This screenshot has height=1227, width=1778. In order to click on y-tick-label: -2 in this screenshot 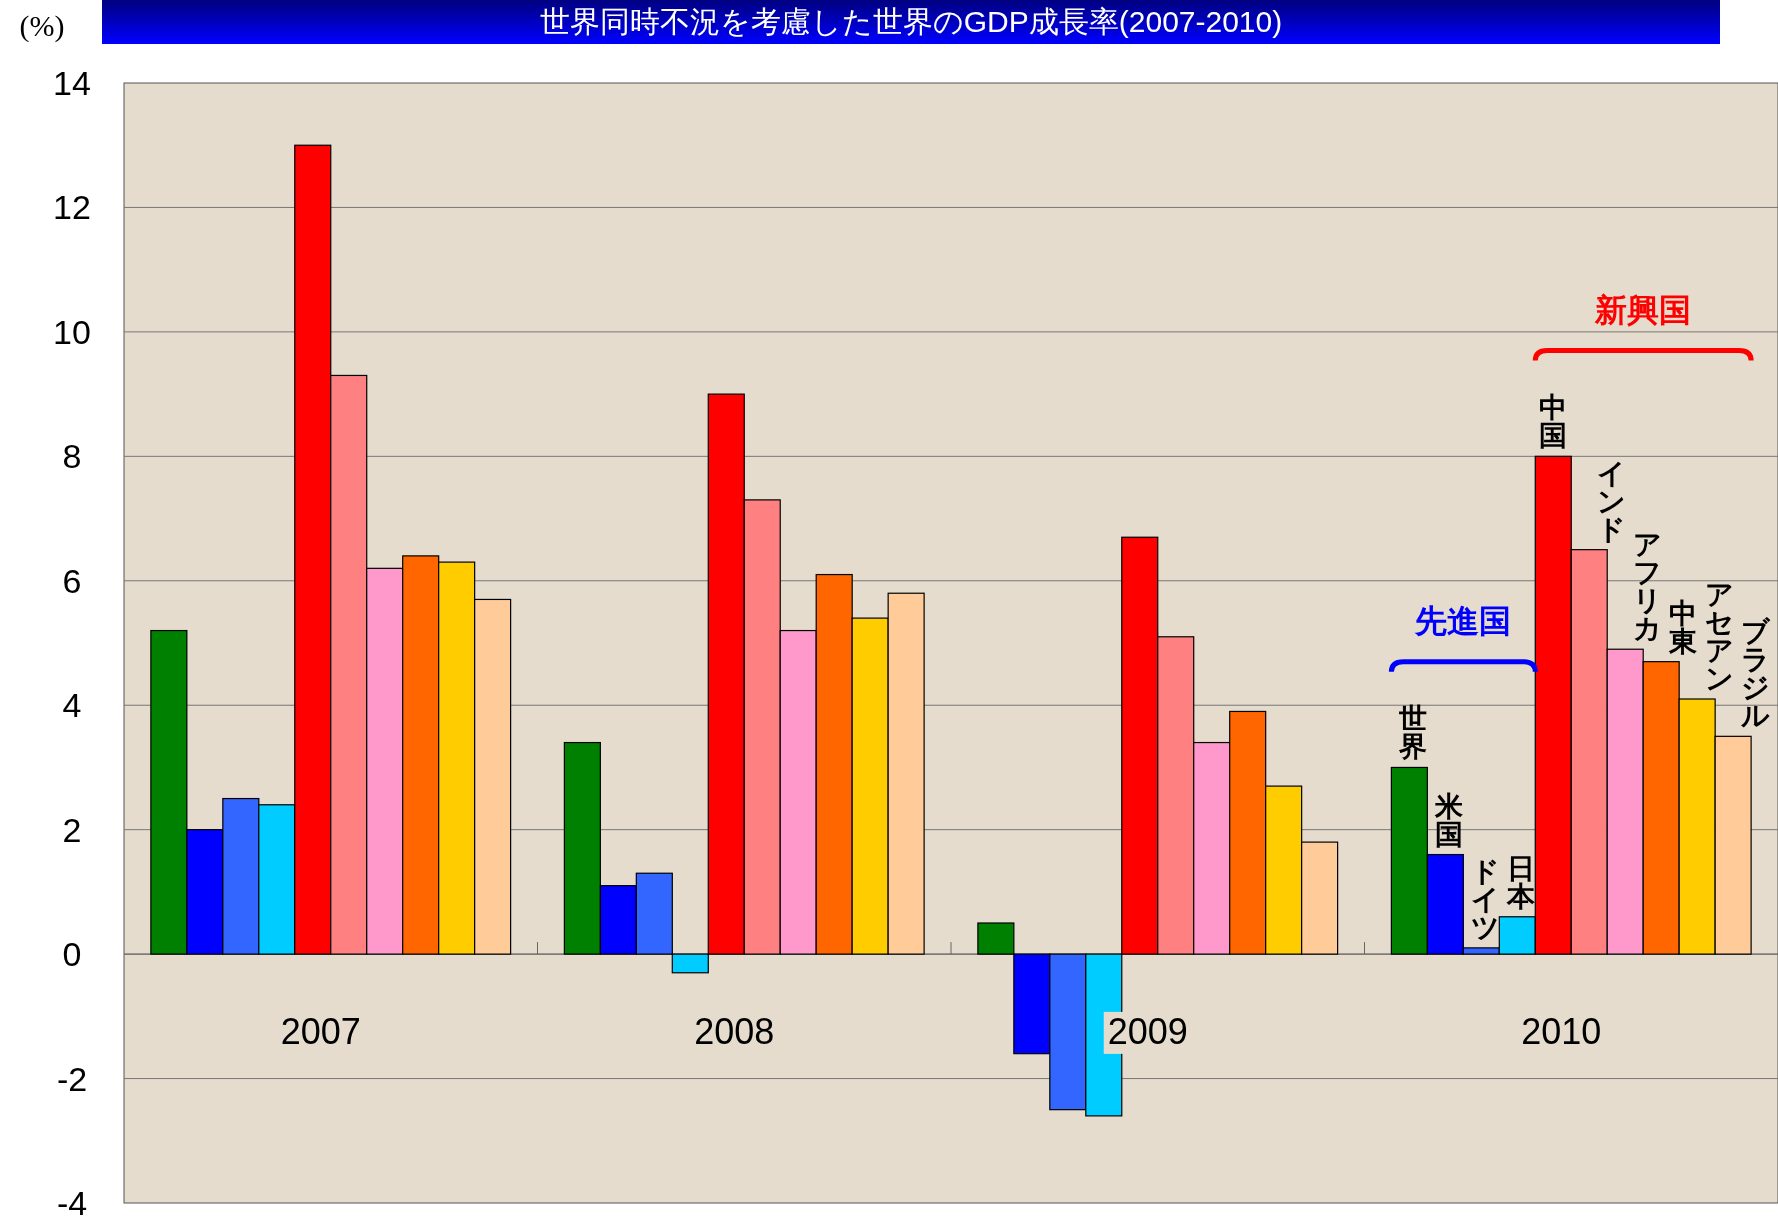, I will do `click(72, 1078)`.